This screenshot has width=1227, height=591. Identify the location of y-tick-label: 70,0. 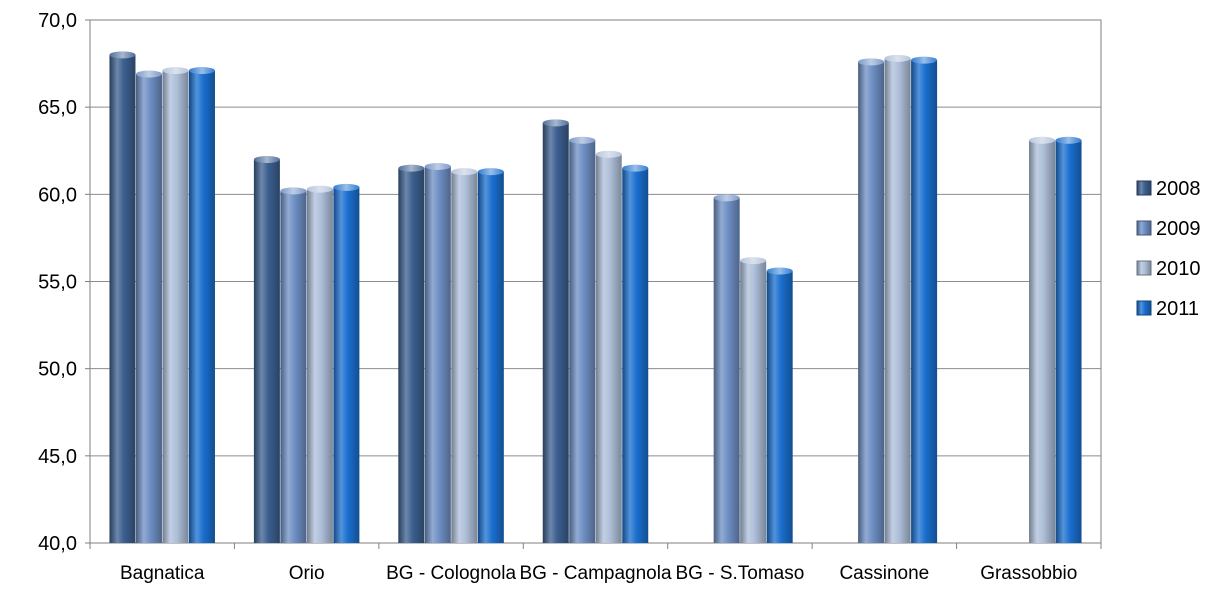
(57, 21).